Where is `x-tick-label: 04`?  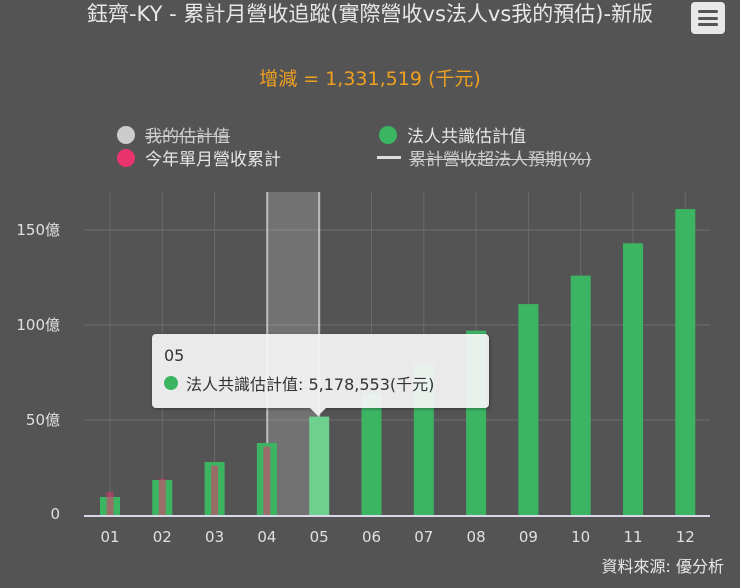 x-tick-label: 04 is located at coordinates (267, 537).